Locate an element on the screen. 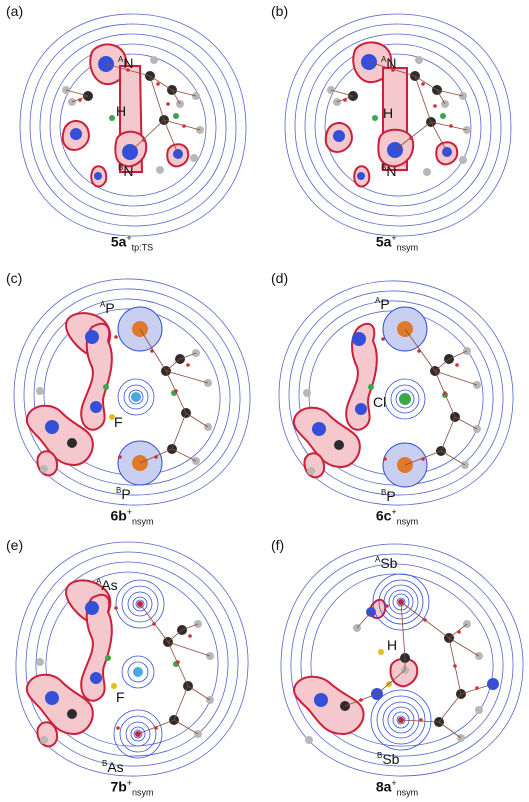  atom-label-bottom: BAs is located at coordinates (113, 767).